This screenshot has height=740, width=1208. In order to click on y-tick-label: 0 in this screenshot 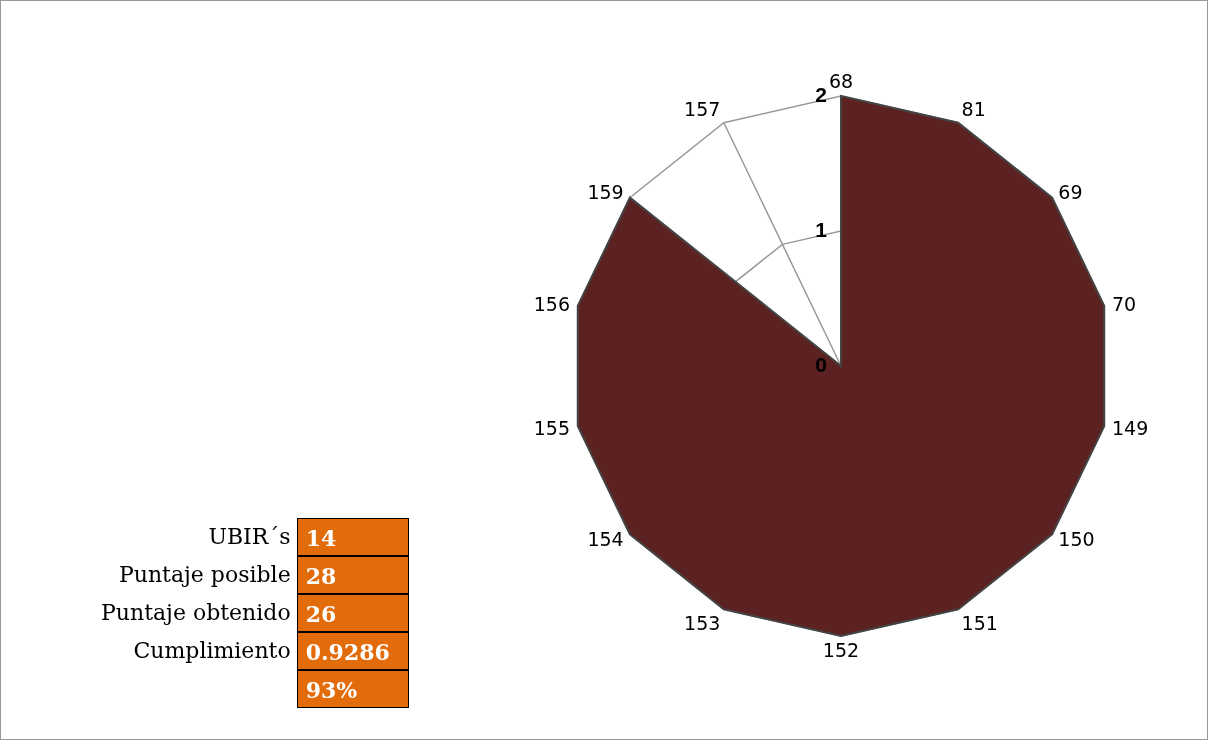, I will do `click(821, 364)`.